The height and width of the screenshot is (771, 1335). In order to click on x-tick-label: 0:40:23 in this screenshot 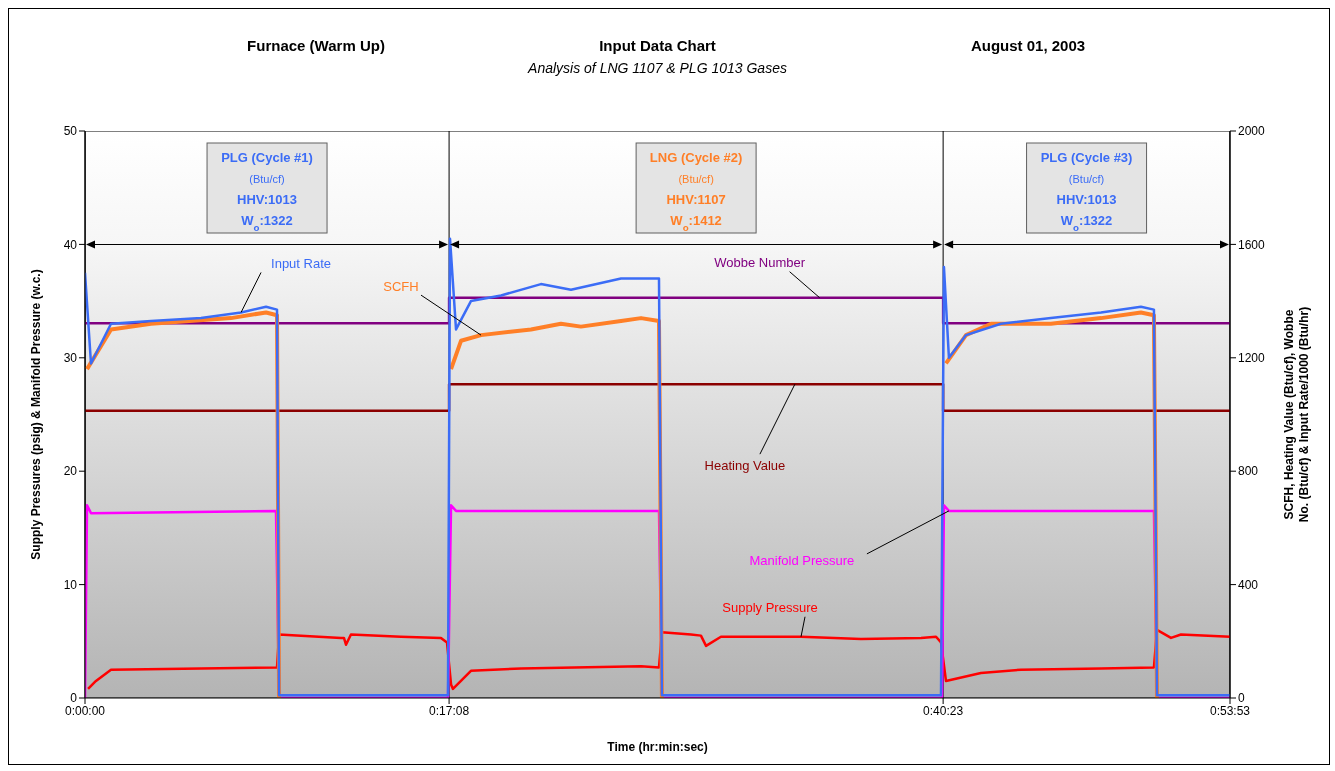, I will do `click(943, 710)`.